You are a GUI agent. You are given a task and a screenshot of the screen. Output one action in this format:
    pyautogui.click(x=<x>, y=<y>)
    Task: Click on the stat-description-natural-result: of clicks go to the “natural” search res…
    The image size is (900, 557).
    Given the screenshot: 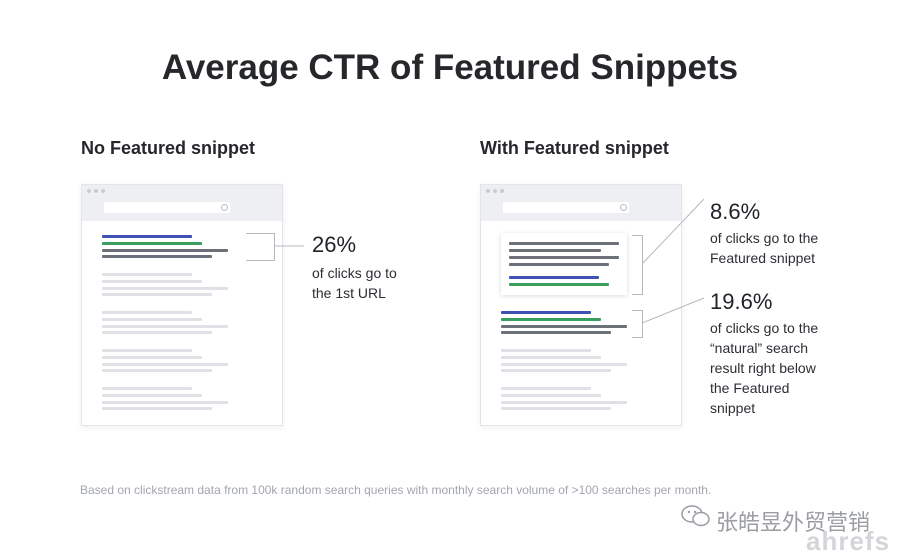 What is the action you would take?
    pyautogui.click(x=764, y=368)
    